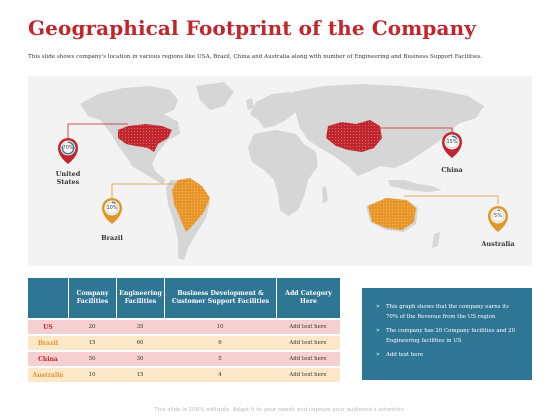 The height and width of the screenshot is (420, 560). What do you see at coordinates (252, 28) in the screenshot?
I see `page-title: Geographical Footprint of the Company` at bounding box center [252, 28].